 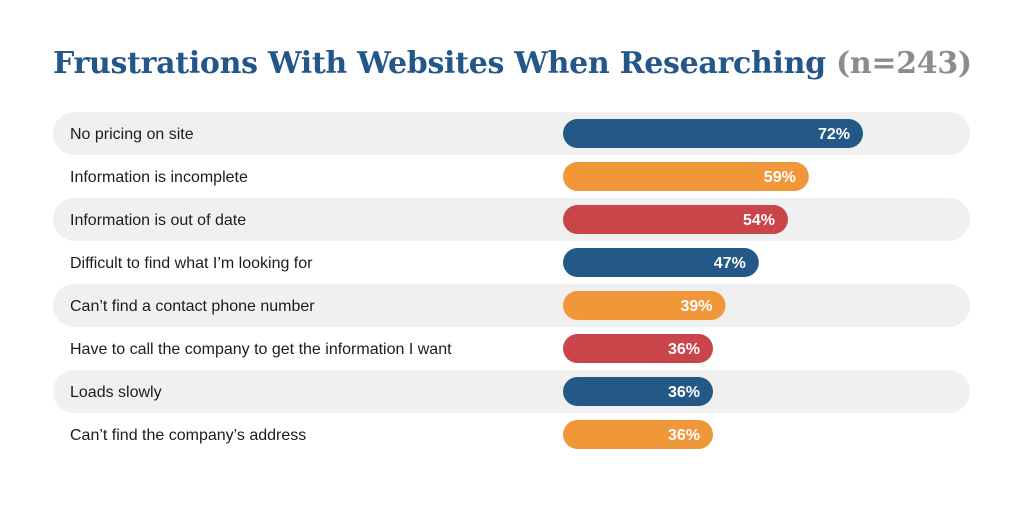 I want to click on chart-row: Can’t find a contact phone number 39%, so click(x=511, y=305).